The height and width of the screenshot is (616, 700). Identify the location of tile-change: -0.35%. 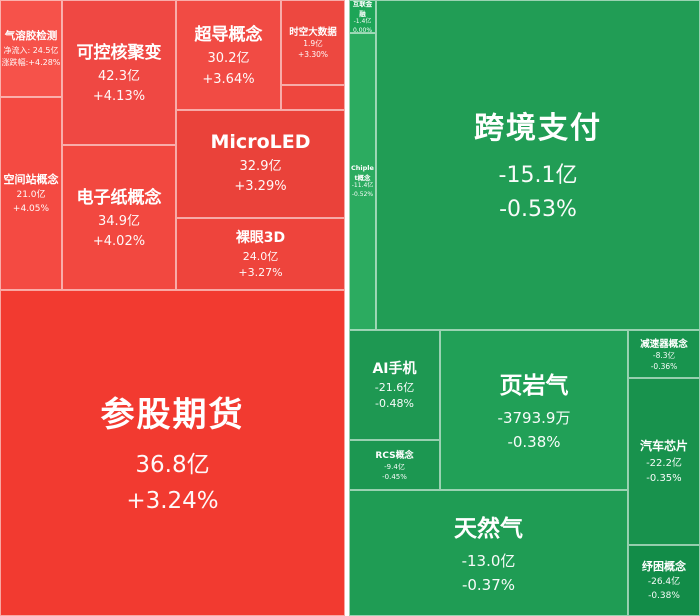
(664, 478).